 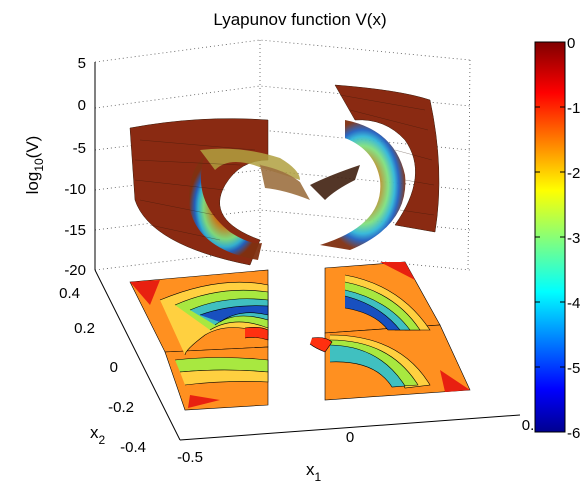 I want to click on colorbar-tick: -1, so click(x=573, y=108).